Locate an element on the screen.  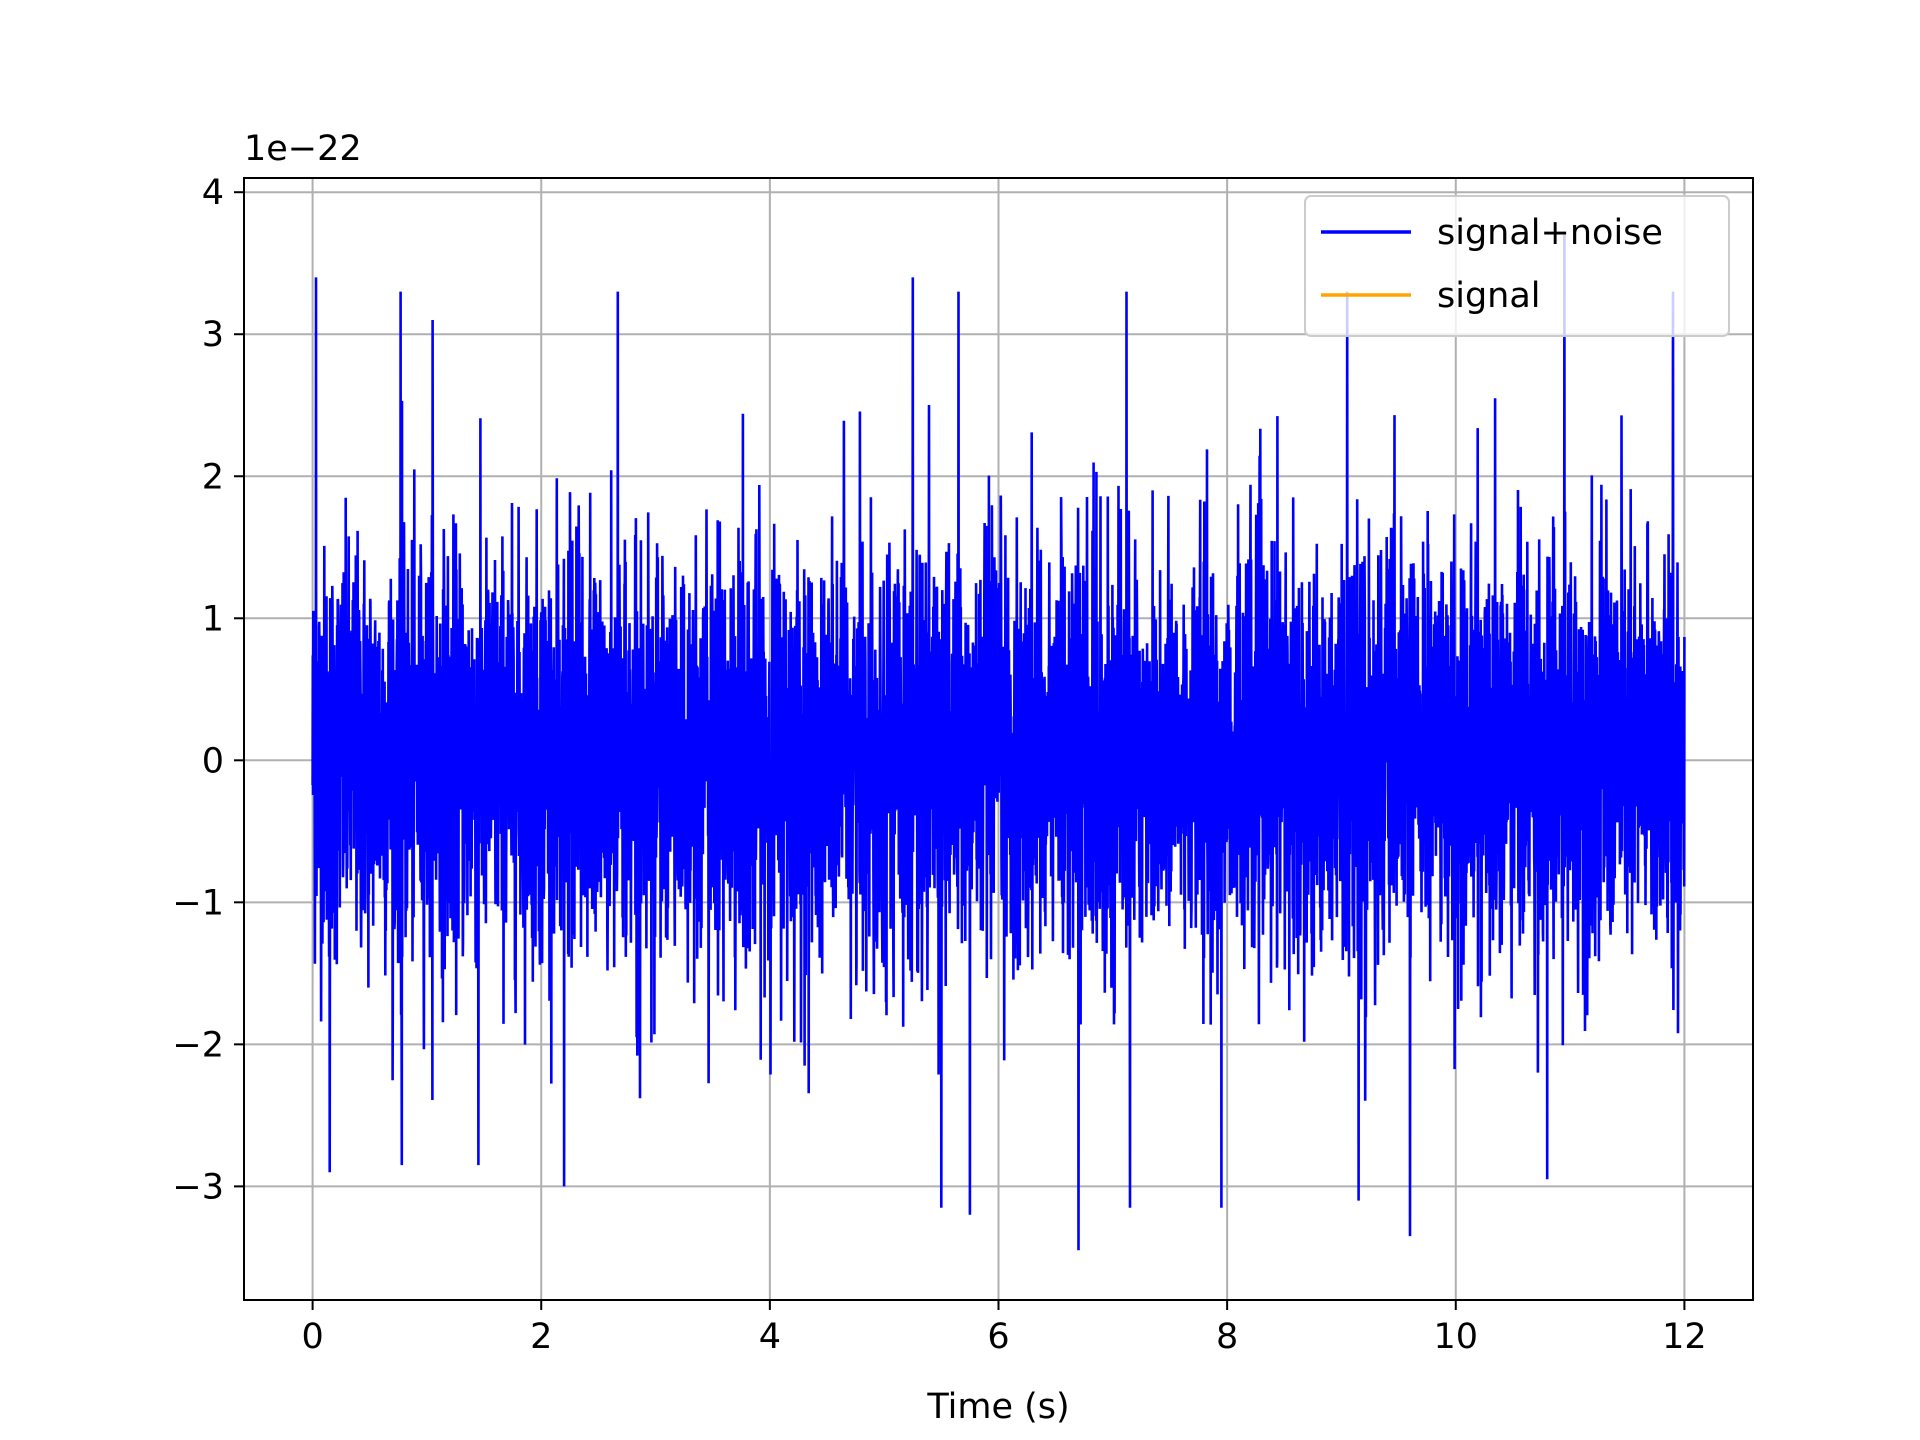
y-tick-label: 4 is located at coordinates (213, 193).